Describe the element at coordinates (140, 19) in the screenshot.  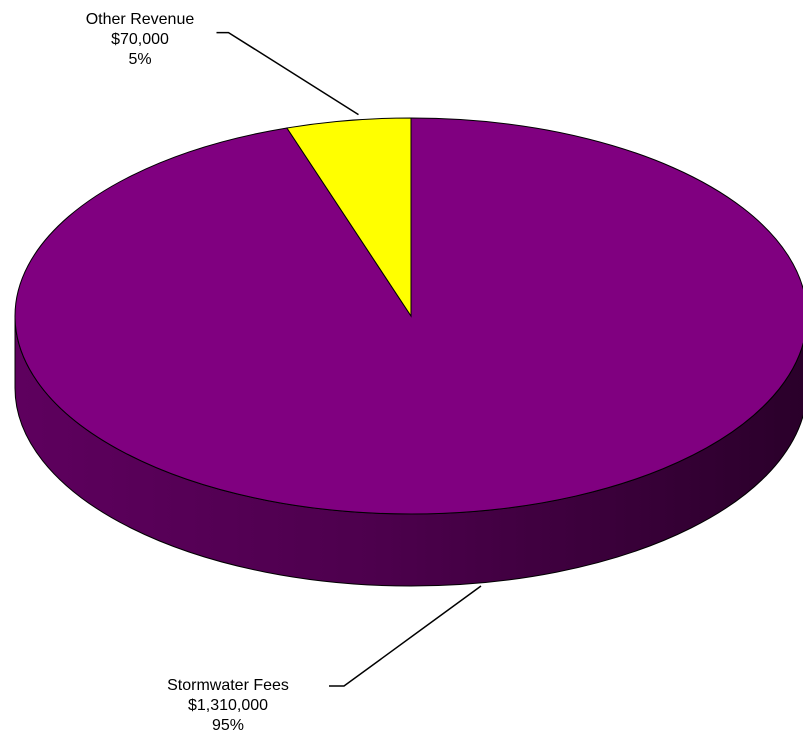
I see `slice-name-label: Other Revenue` at that location.